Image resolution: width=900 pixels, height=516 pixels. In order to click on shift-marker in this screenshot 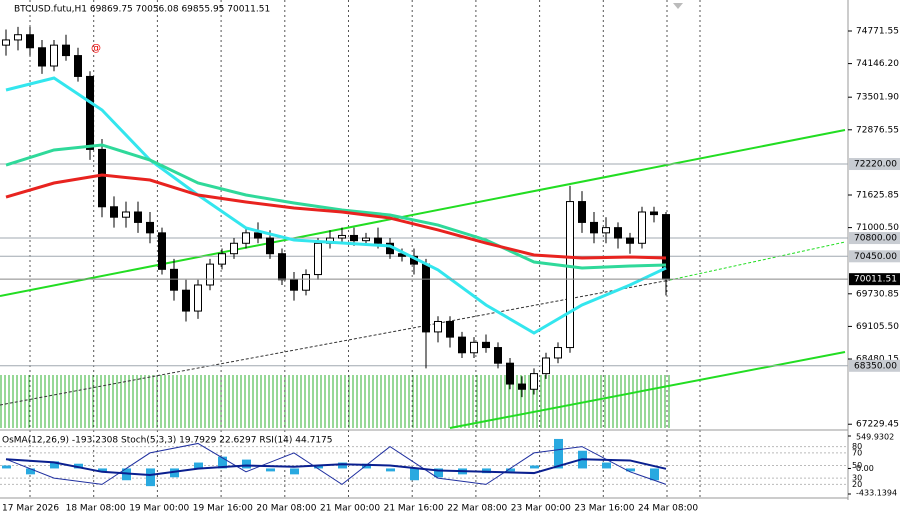, I will do `click(678, 6)`.